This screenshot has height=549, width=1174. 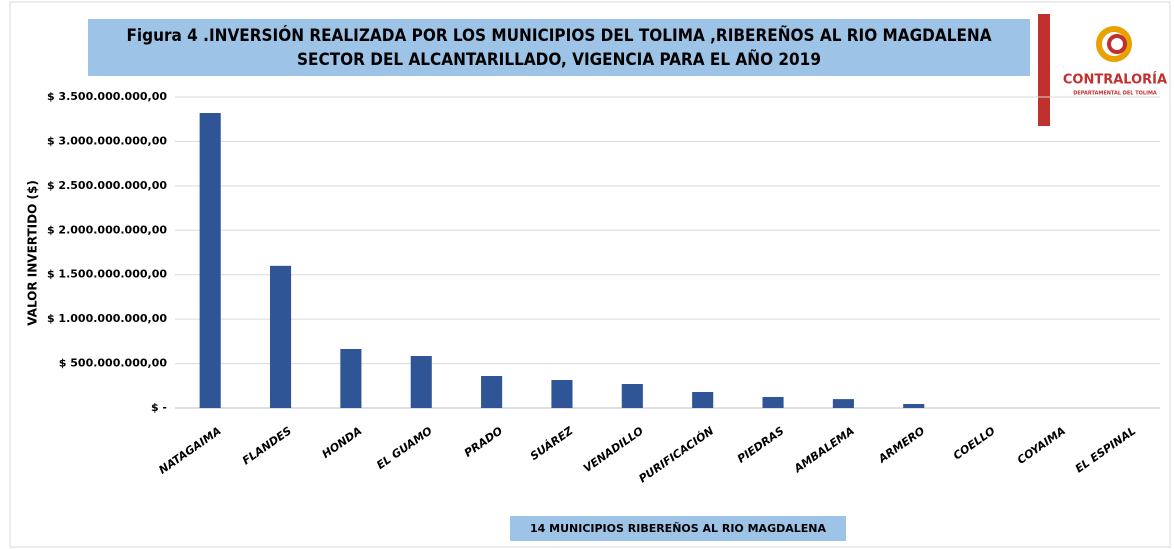 I want to click on x-tick-label: FLANDES, so click(x=267, y=445).